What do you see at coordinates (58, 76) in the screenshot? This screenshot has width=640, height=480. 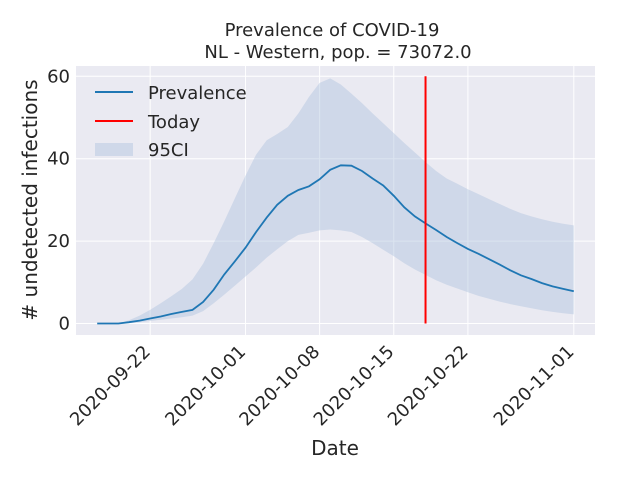 I see `y-tick-label: 60` at bounding box center [58, 76].